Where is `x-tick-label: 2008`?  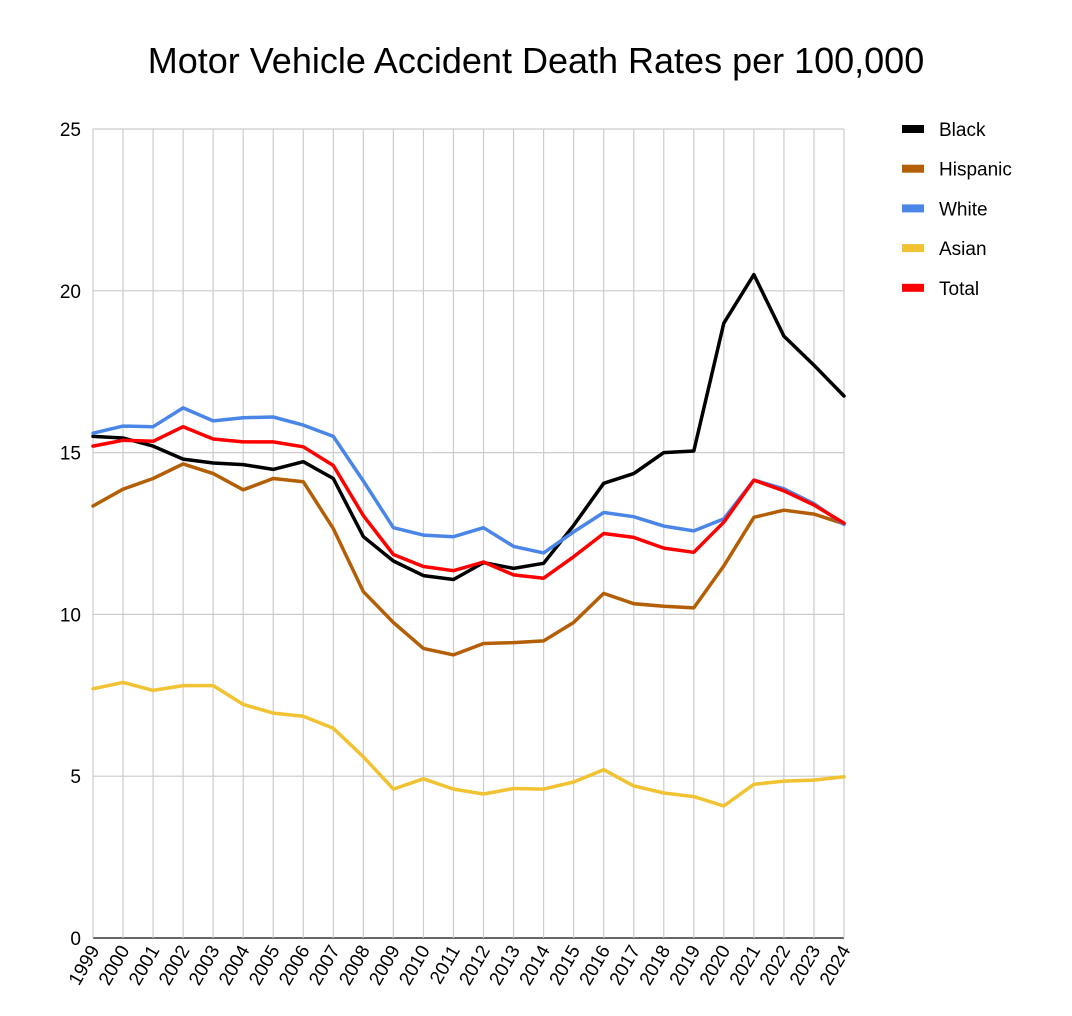
x-tick-label: 2008 is located at coordinates (354, 965).